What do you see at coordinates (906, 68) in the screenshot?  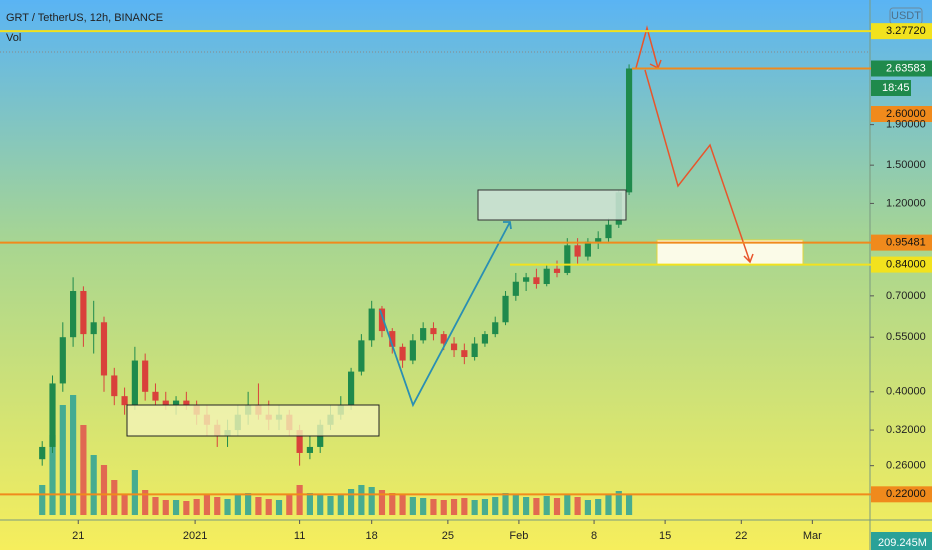 I see `price-label: 2.63583` at bounding box center [906, 68].